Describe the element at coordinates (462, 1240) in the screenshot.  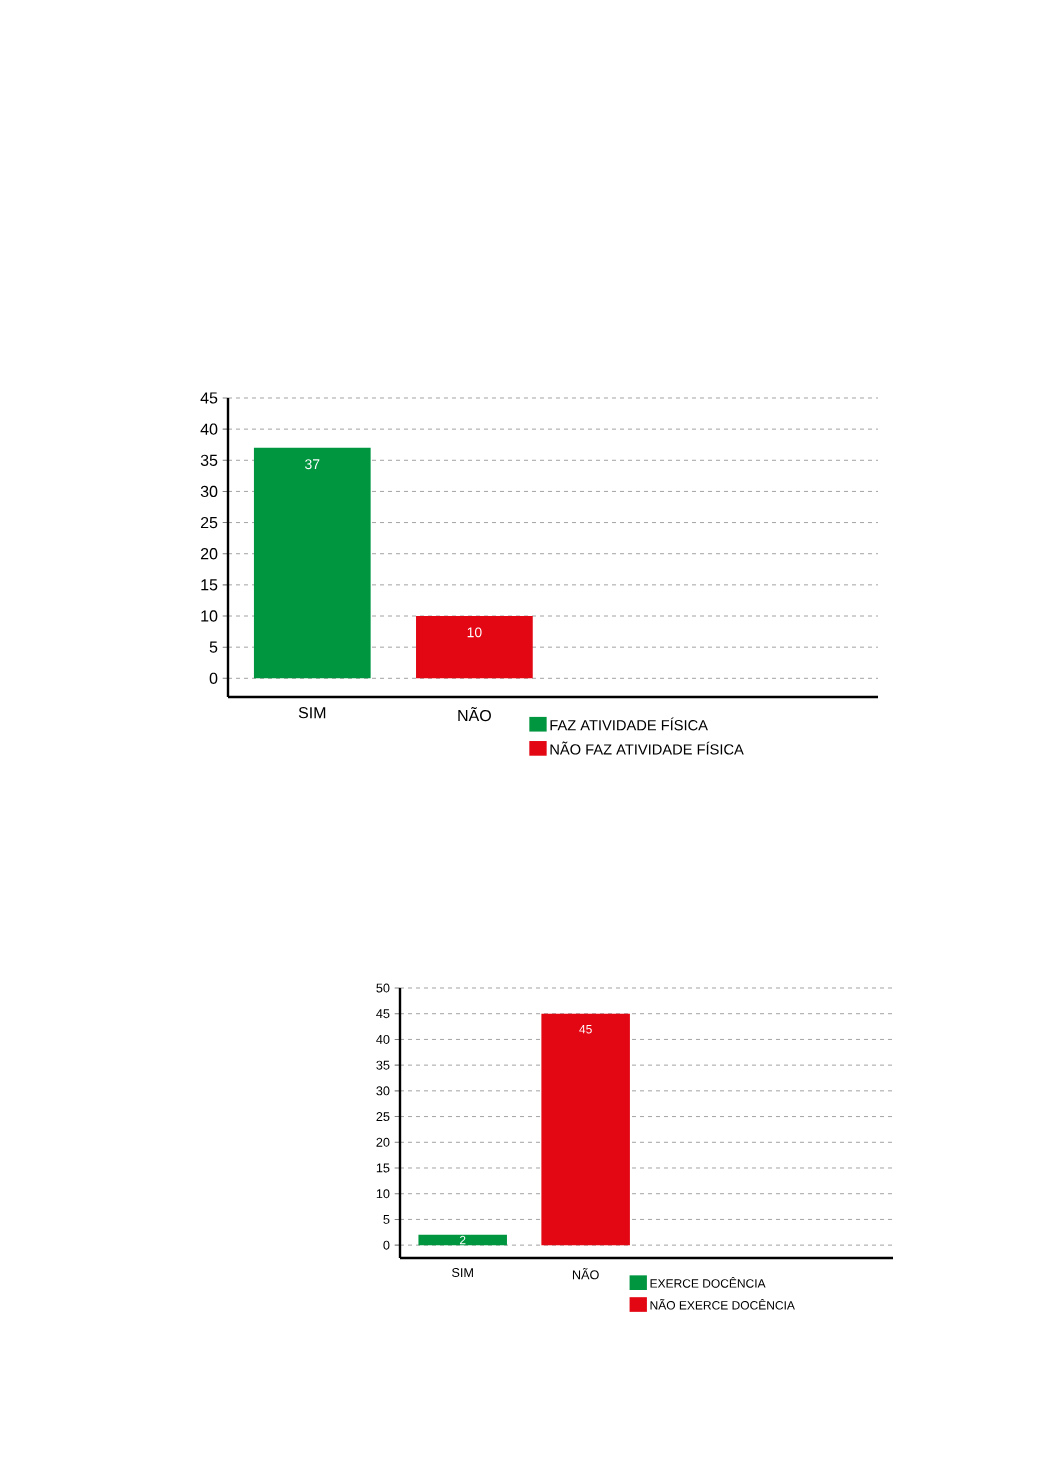
I see `data-label: 2` at that location.